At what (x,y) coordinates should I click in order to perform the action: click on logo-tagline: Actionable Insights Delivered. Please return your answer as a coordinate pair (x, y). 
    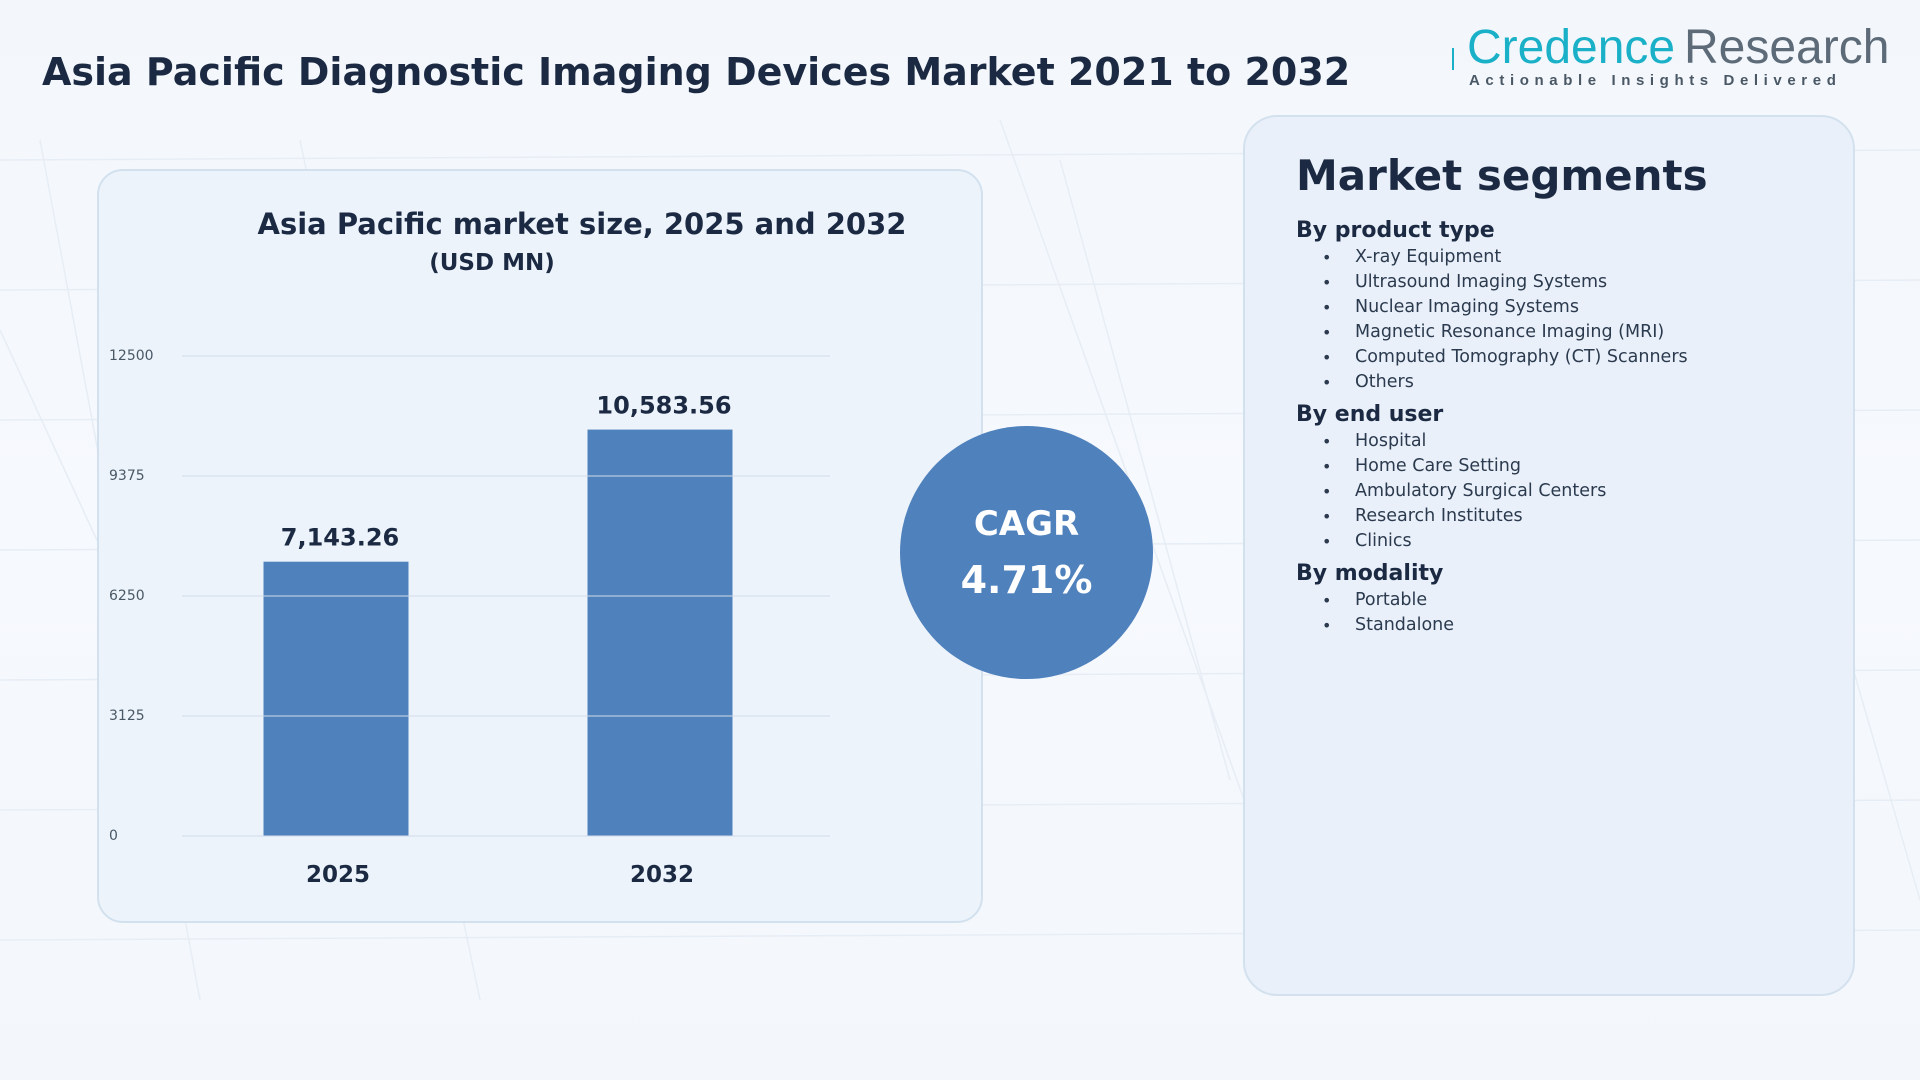
    Looking at the image, I should click on (1655, 80).